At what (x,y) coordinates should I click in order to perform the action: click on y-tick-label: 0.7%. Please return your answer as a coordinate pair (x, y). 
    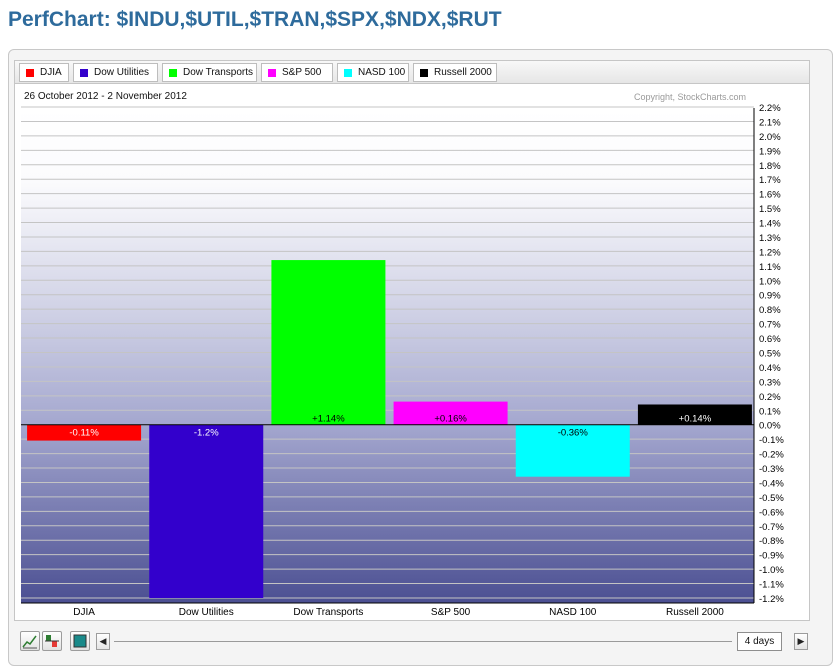
    Looking at the image, I should click on (770, 325).